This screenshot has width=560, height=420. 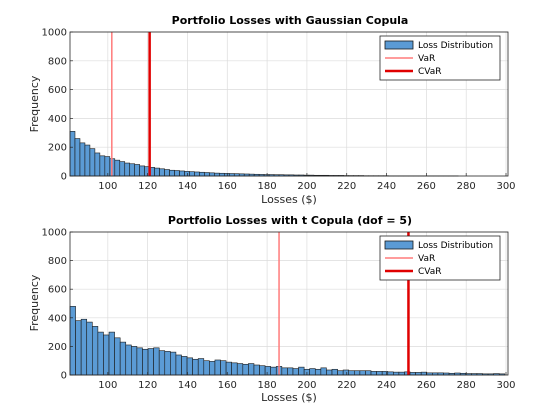 What do you see at coordinates (131, 104) in the screenshot?
I see `reference-lines` at bounding box center [131, 104].